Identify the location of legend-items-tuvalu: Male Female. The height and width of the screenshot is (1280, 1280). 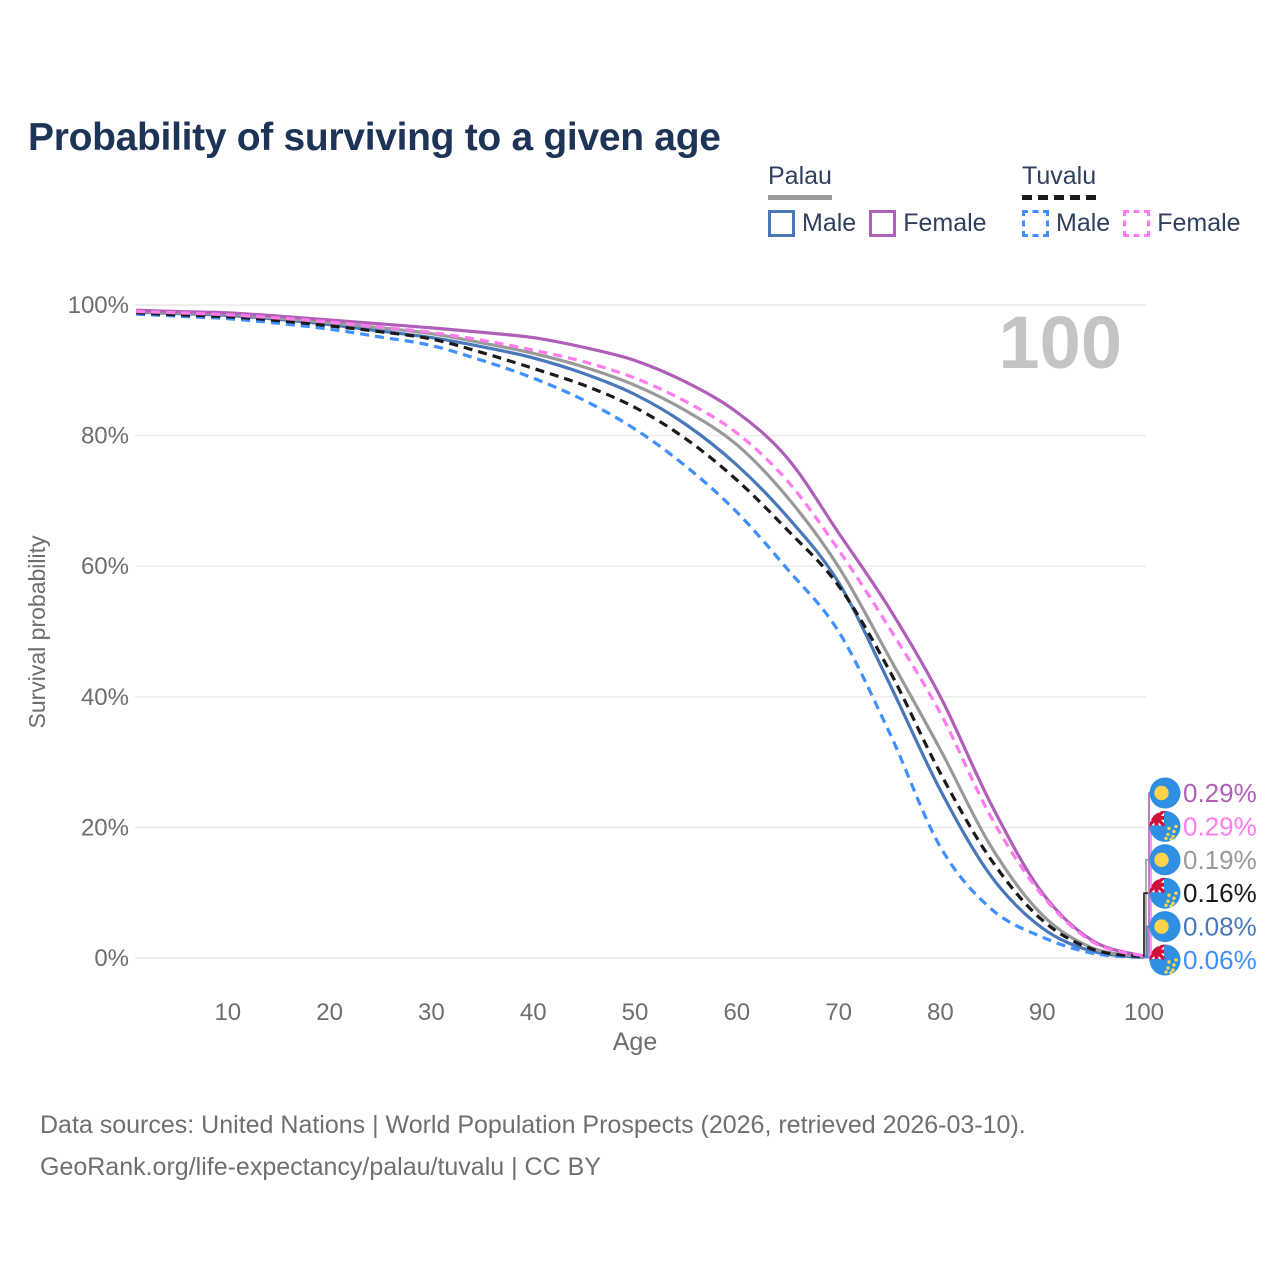
(1131, 223).